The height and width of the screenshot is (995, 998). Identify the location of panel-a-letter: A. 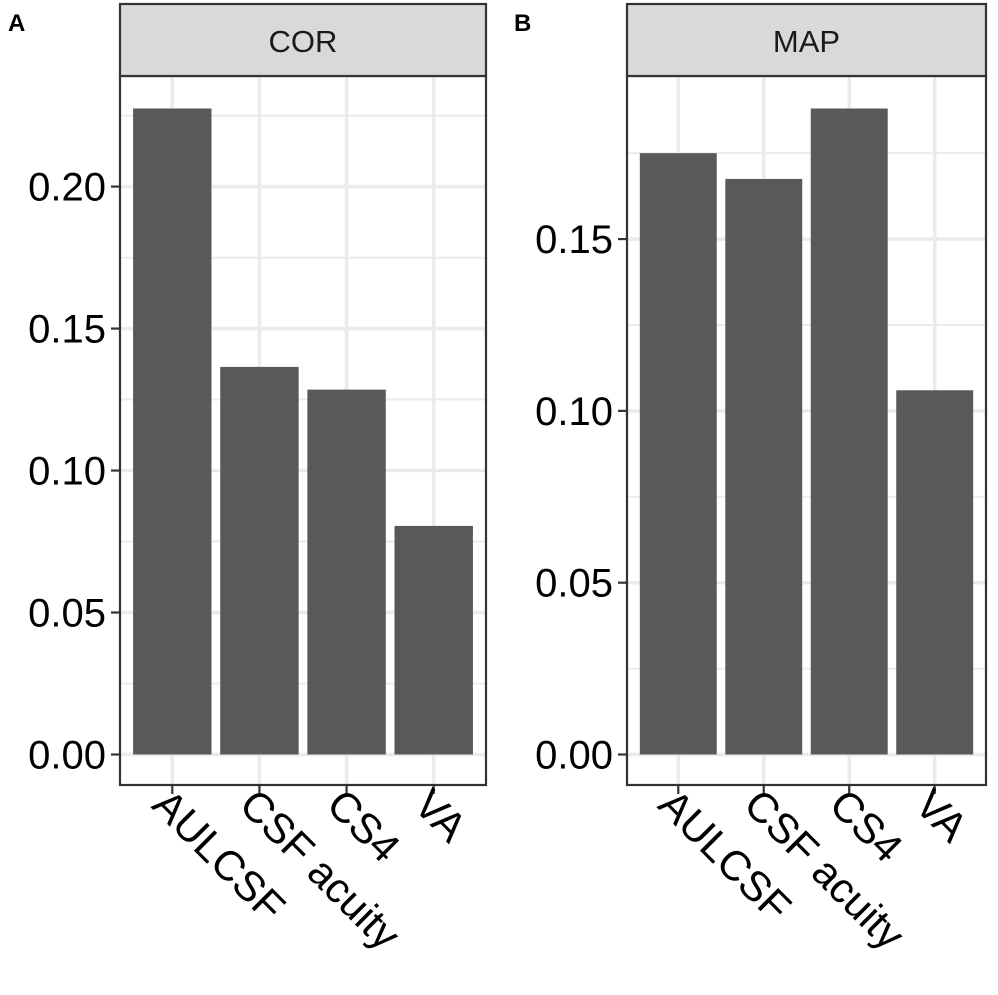
(16, 23).